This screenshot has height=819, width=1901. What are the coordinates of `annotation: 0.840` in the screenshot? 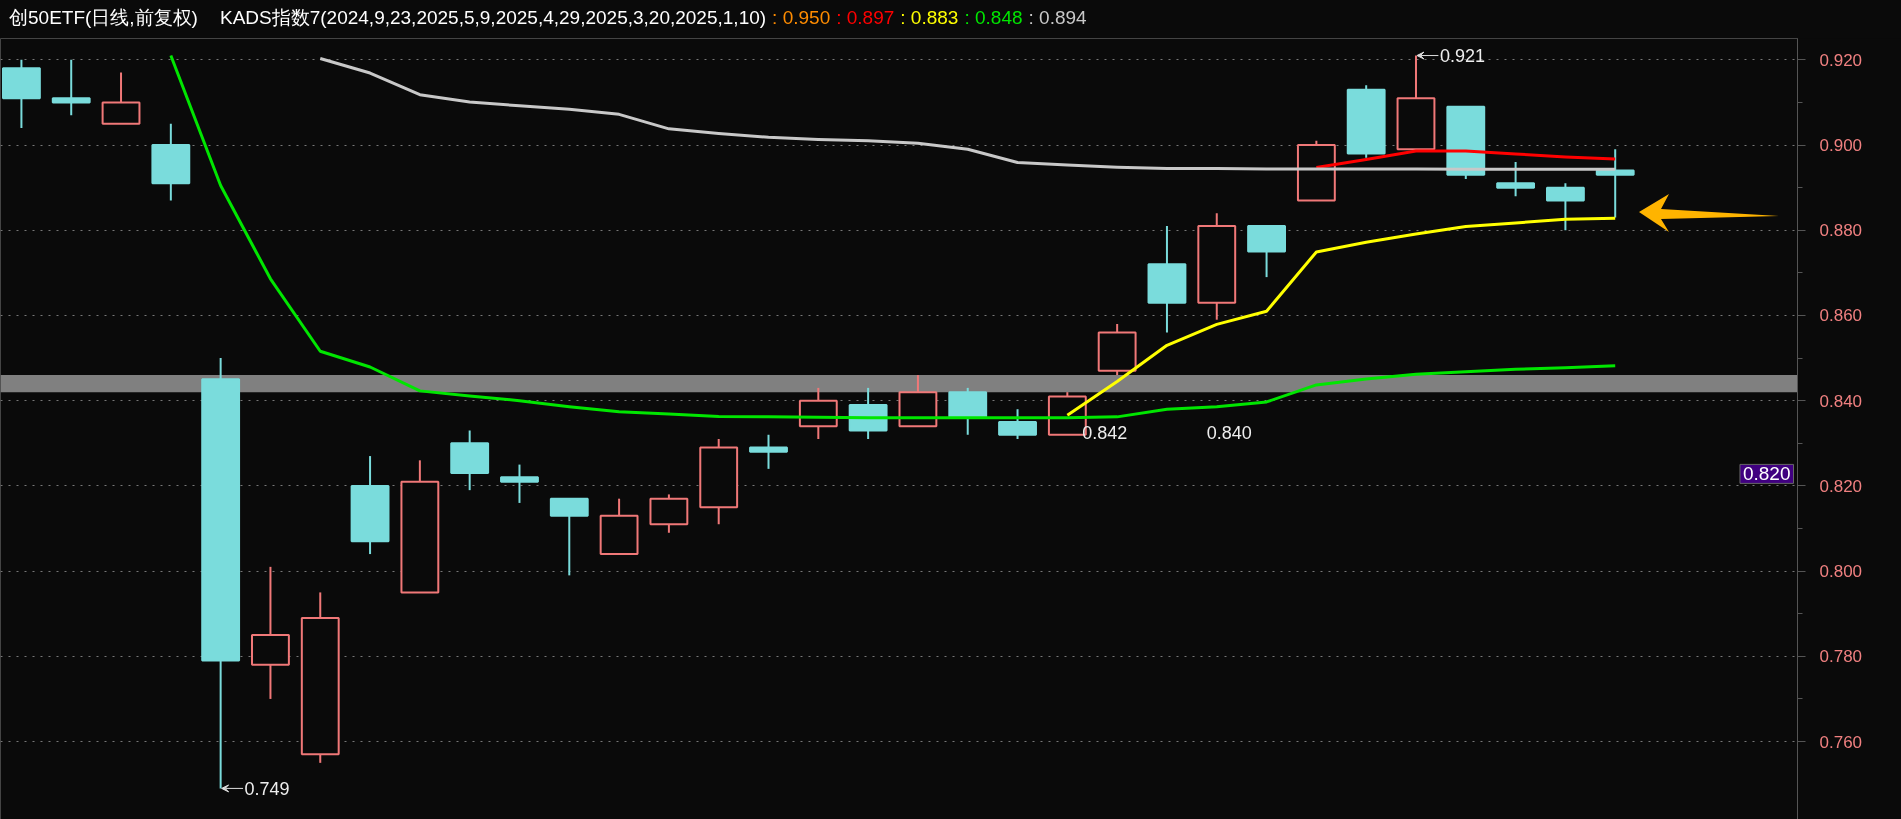 It's located at (1229, 432).